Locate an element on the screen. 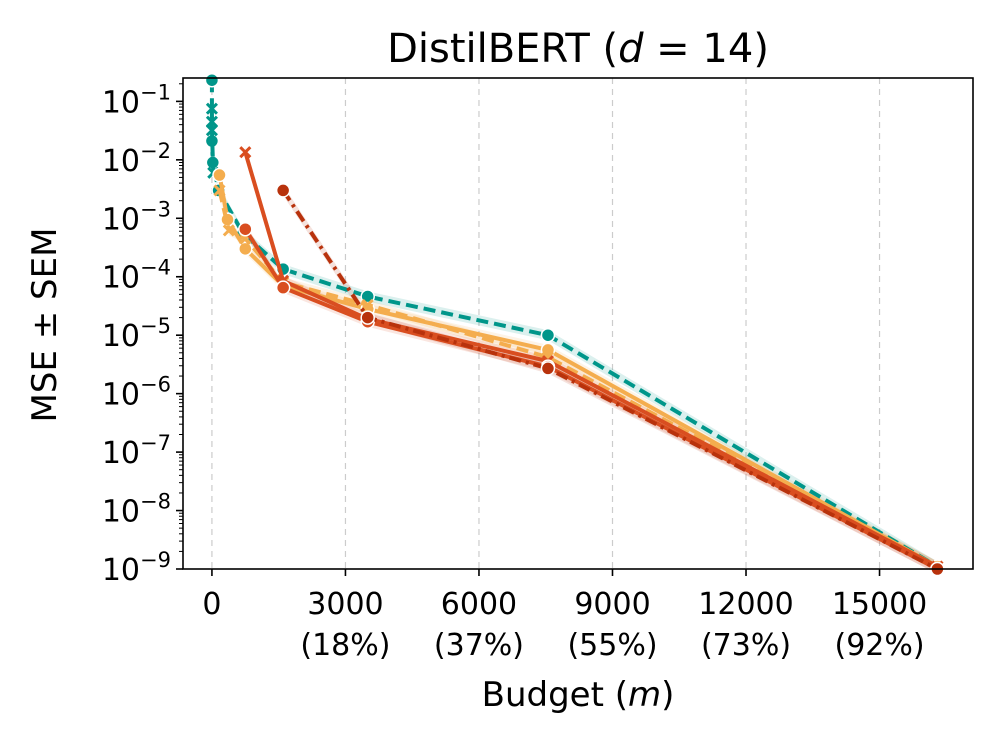 This screenshot has height=747, width=996. x-tick-label: 6000 is located at coordinates (479, 604).